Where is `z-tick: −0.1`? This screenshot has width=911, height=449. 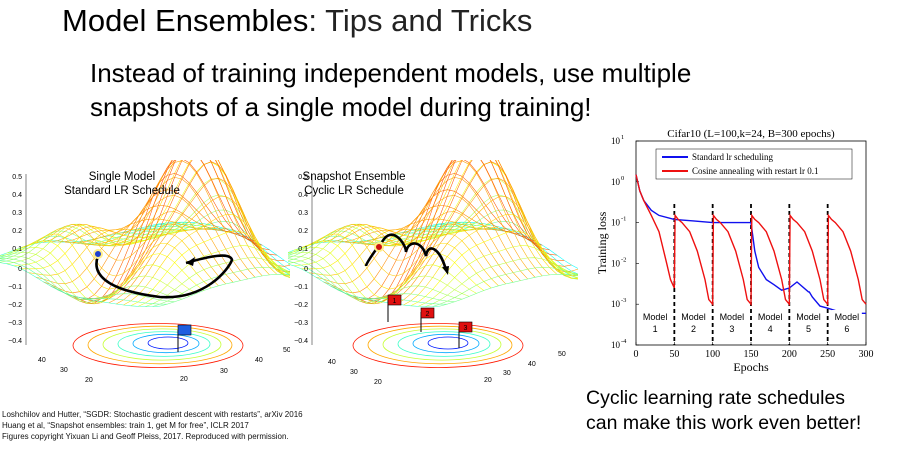 z-tick: −0.1 is located at coordinates (15, 287).